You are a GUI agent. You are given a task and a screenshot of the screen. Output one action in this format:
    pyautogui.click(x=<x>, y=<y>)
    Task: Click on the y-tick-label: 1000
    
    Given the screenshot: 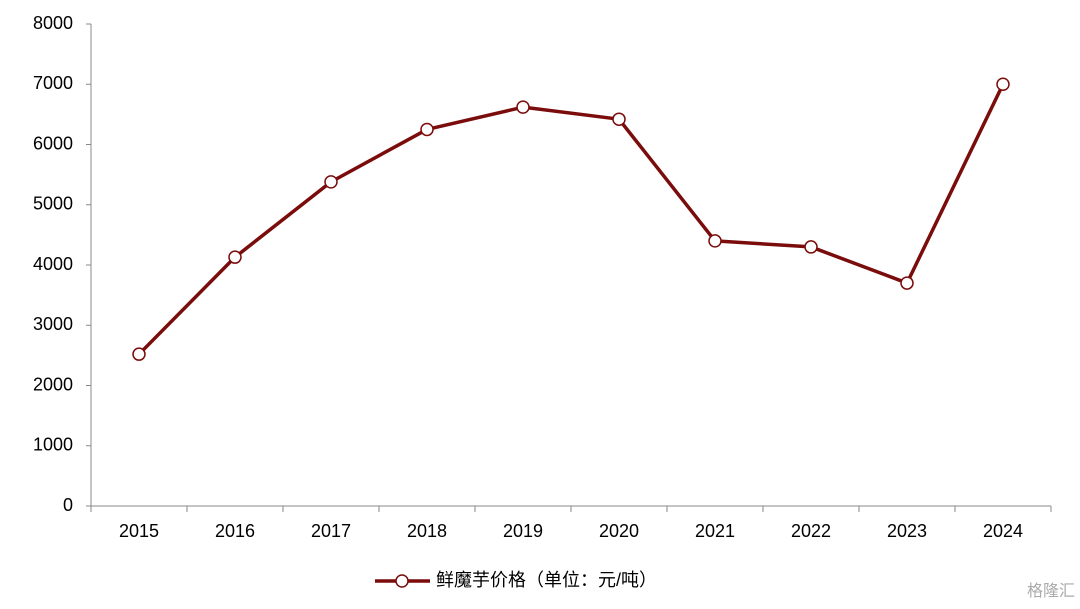 What is the action you would take?
    pyautogui.click(x=53, y=445)
    